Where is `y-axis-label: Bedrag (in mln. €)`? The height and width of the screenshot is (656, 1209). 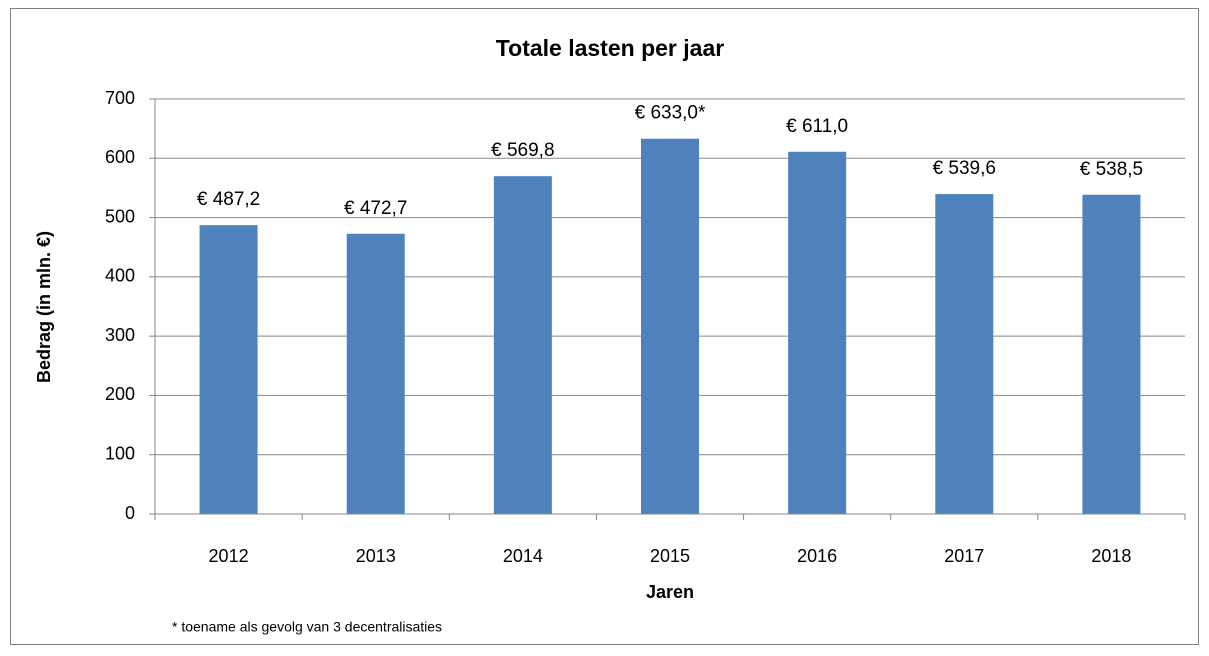
y-axis-label: Bedrag (in mln. €) is located at coordinates (44, 307).